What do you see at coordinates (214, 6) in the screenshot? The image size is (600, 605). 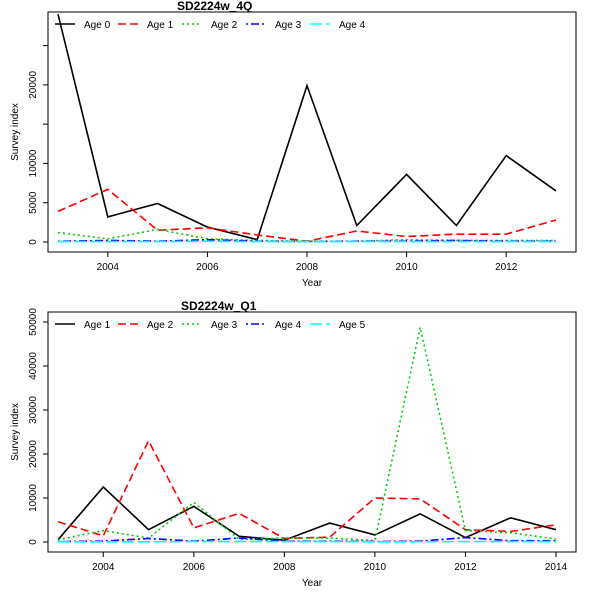 I see `chart-title: SD2224w_4Q` at bounding box center [214, 6].